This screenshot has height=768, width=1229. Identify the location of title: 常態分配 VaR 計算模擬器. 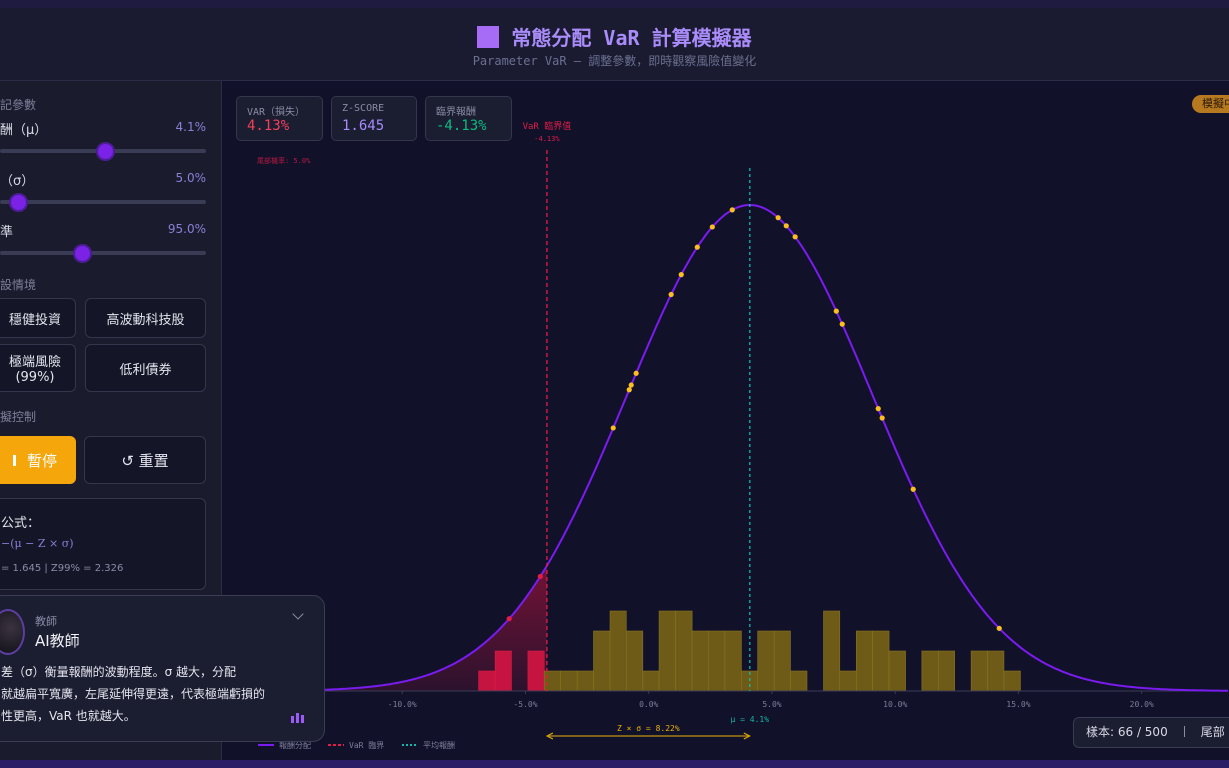
(614, 36).